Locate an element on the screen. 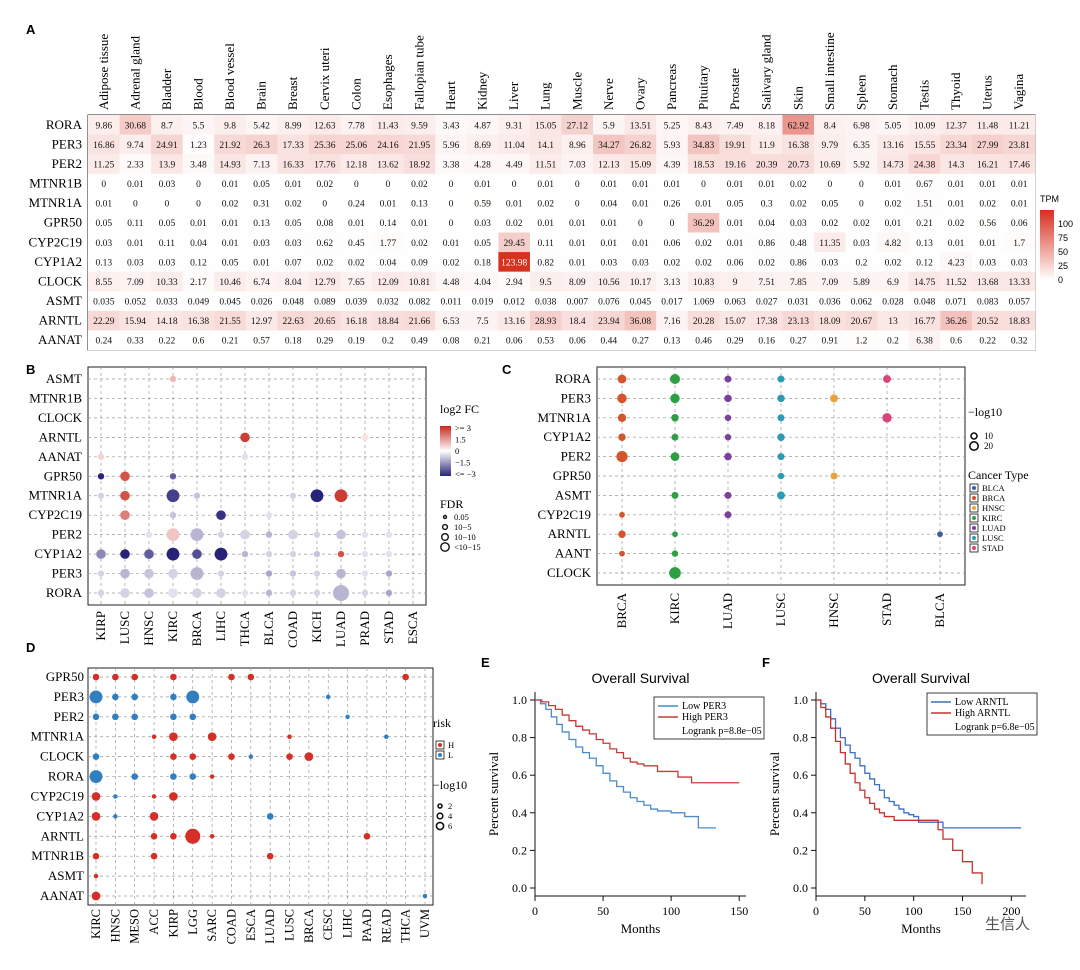  heatmap-cell-label: 16.21 is located at coordinates (988, 165).